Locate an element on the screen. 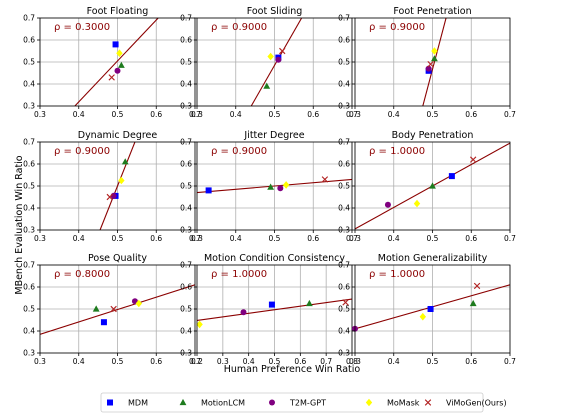  legend-item: MDM is located at coordinates (127, 403).